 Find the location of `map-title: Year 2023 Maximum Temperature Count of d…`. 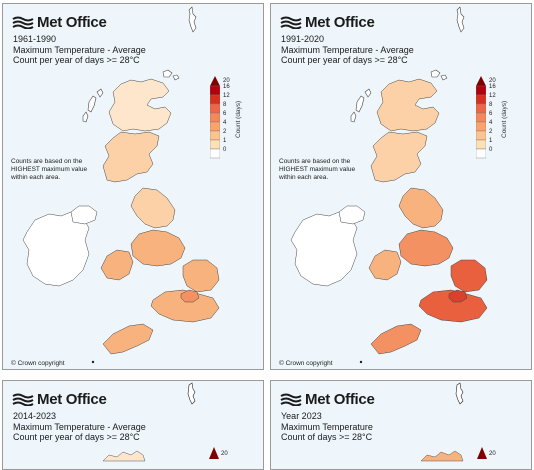

map-title: Year 2023 Maximum Temperature Count of d… is located at coordinates (327, 427).